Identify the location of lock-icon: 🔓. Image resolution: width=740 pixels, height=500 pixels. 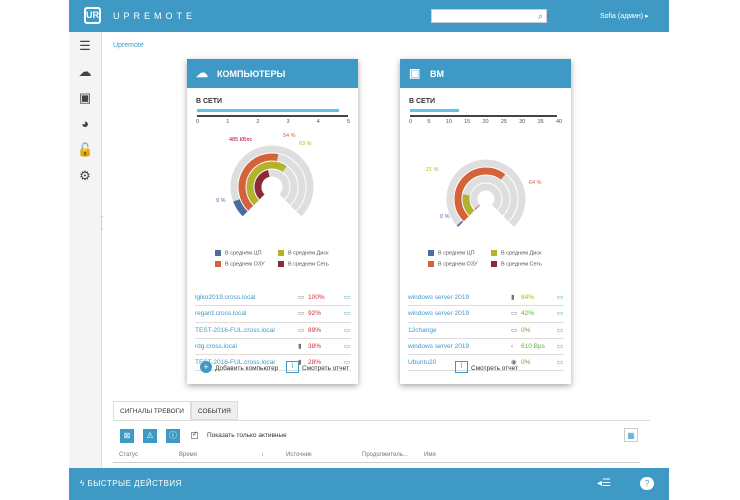
(85, 149).